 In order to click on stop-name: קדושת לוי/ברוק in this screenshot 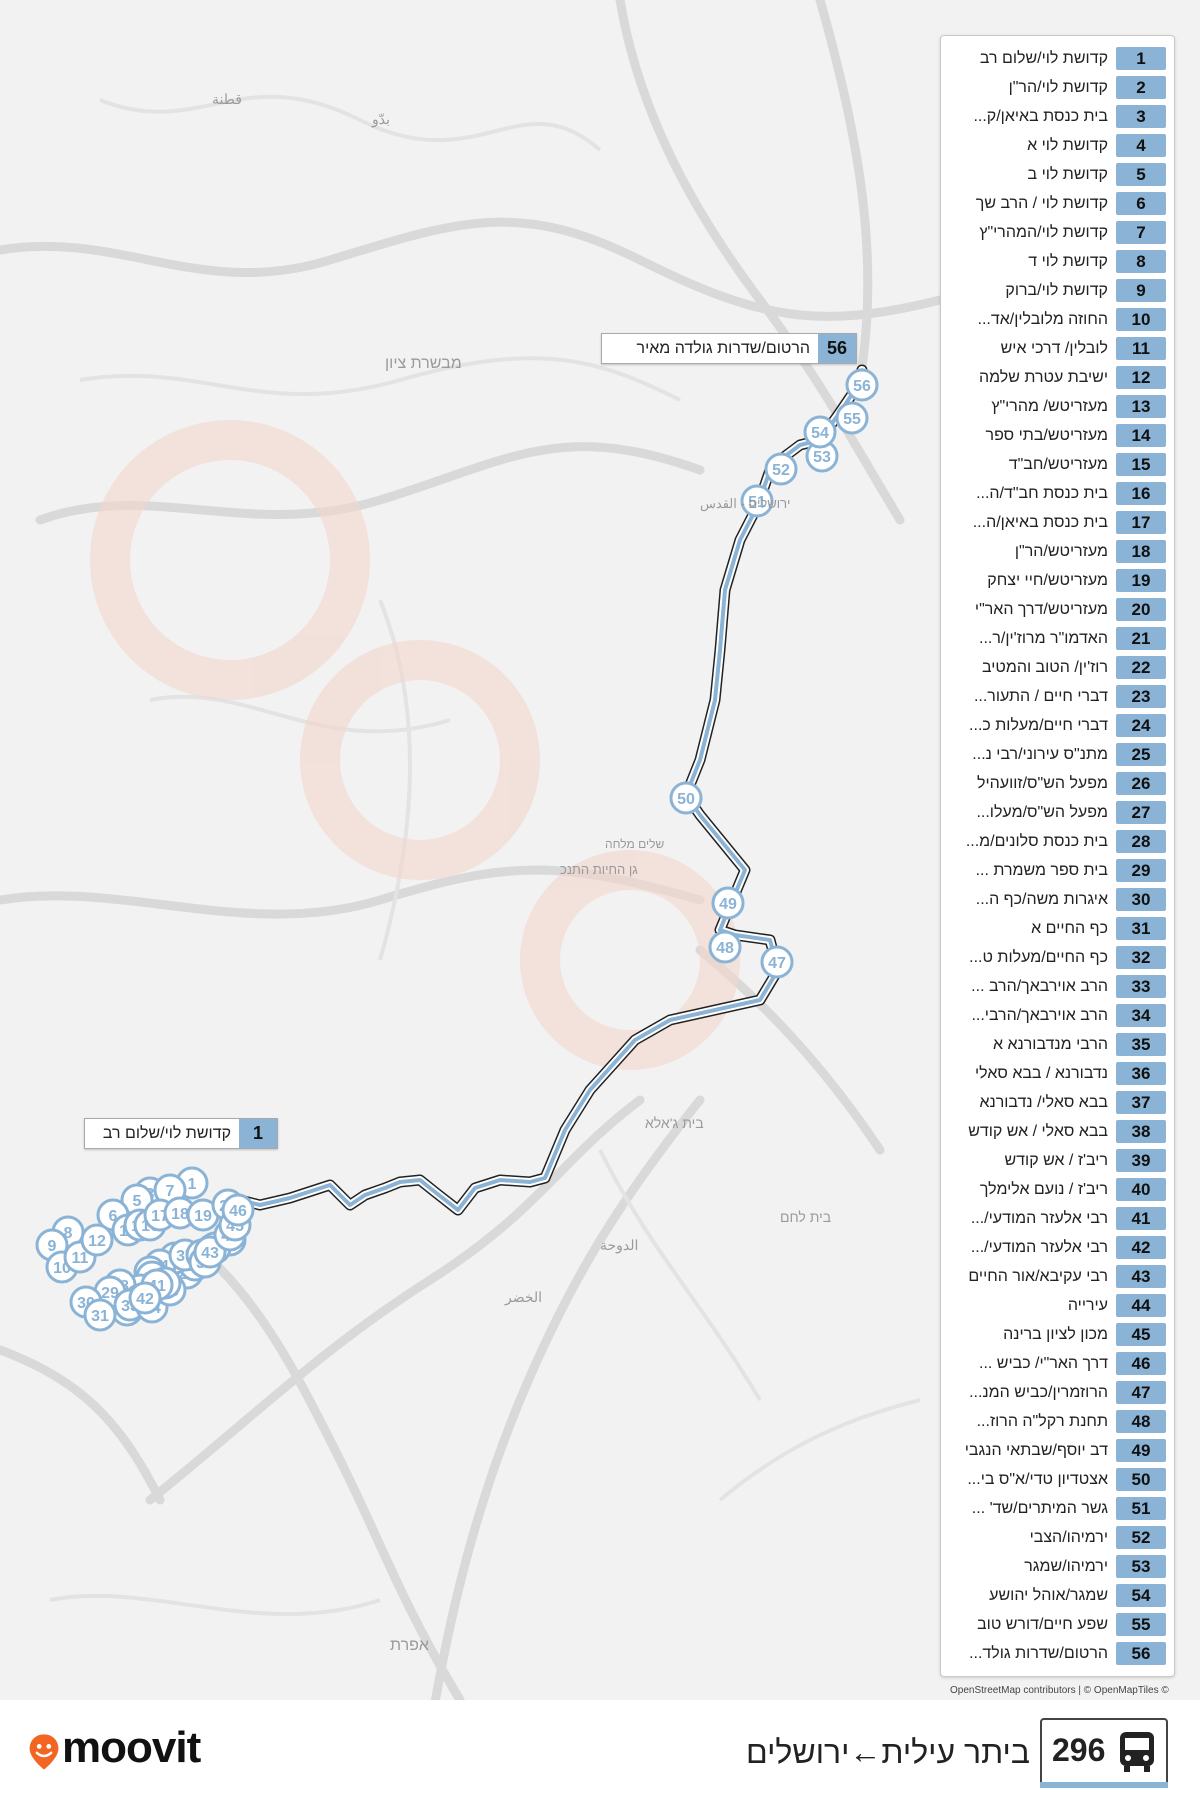, I will do `click(1056, 290)`.